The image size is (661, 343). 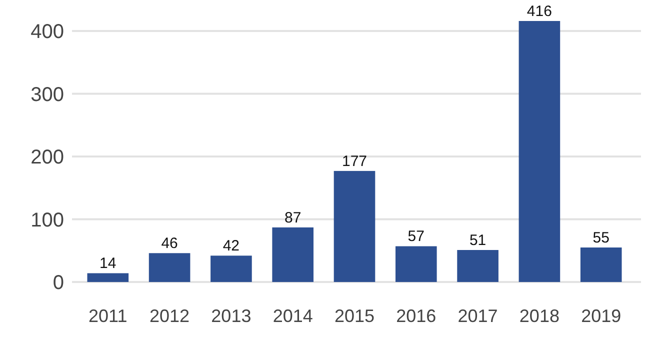 I want to click on x-tick-label: 2015, so click(x=354, y=316).